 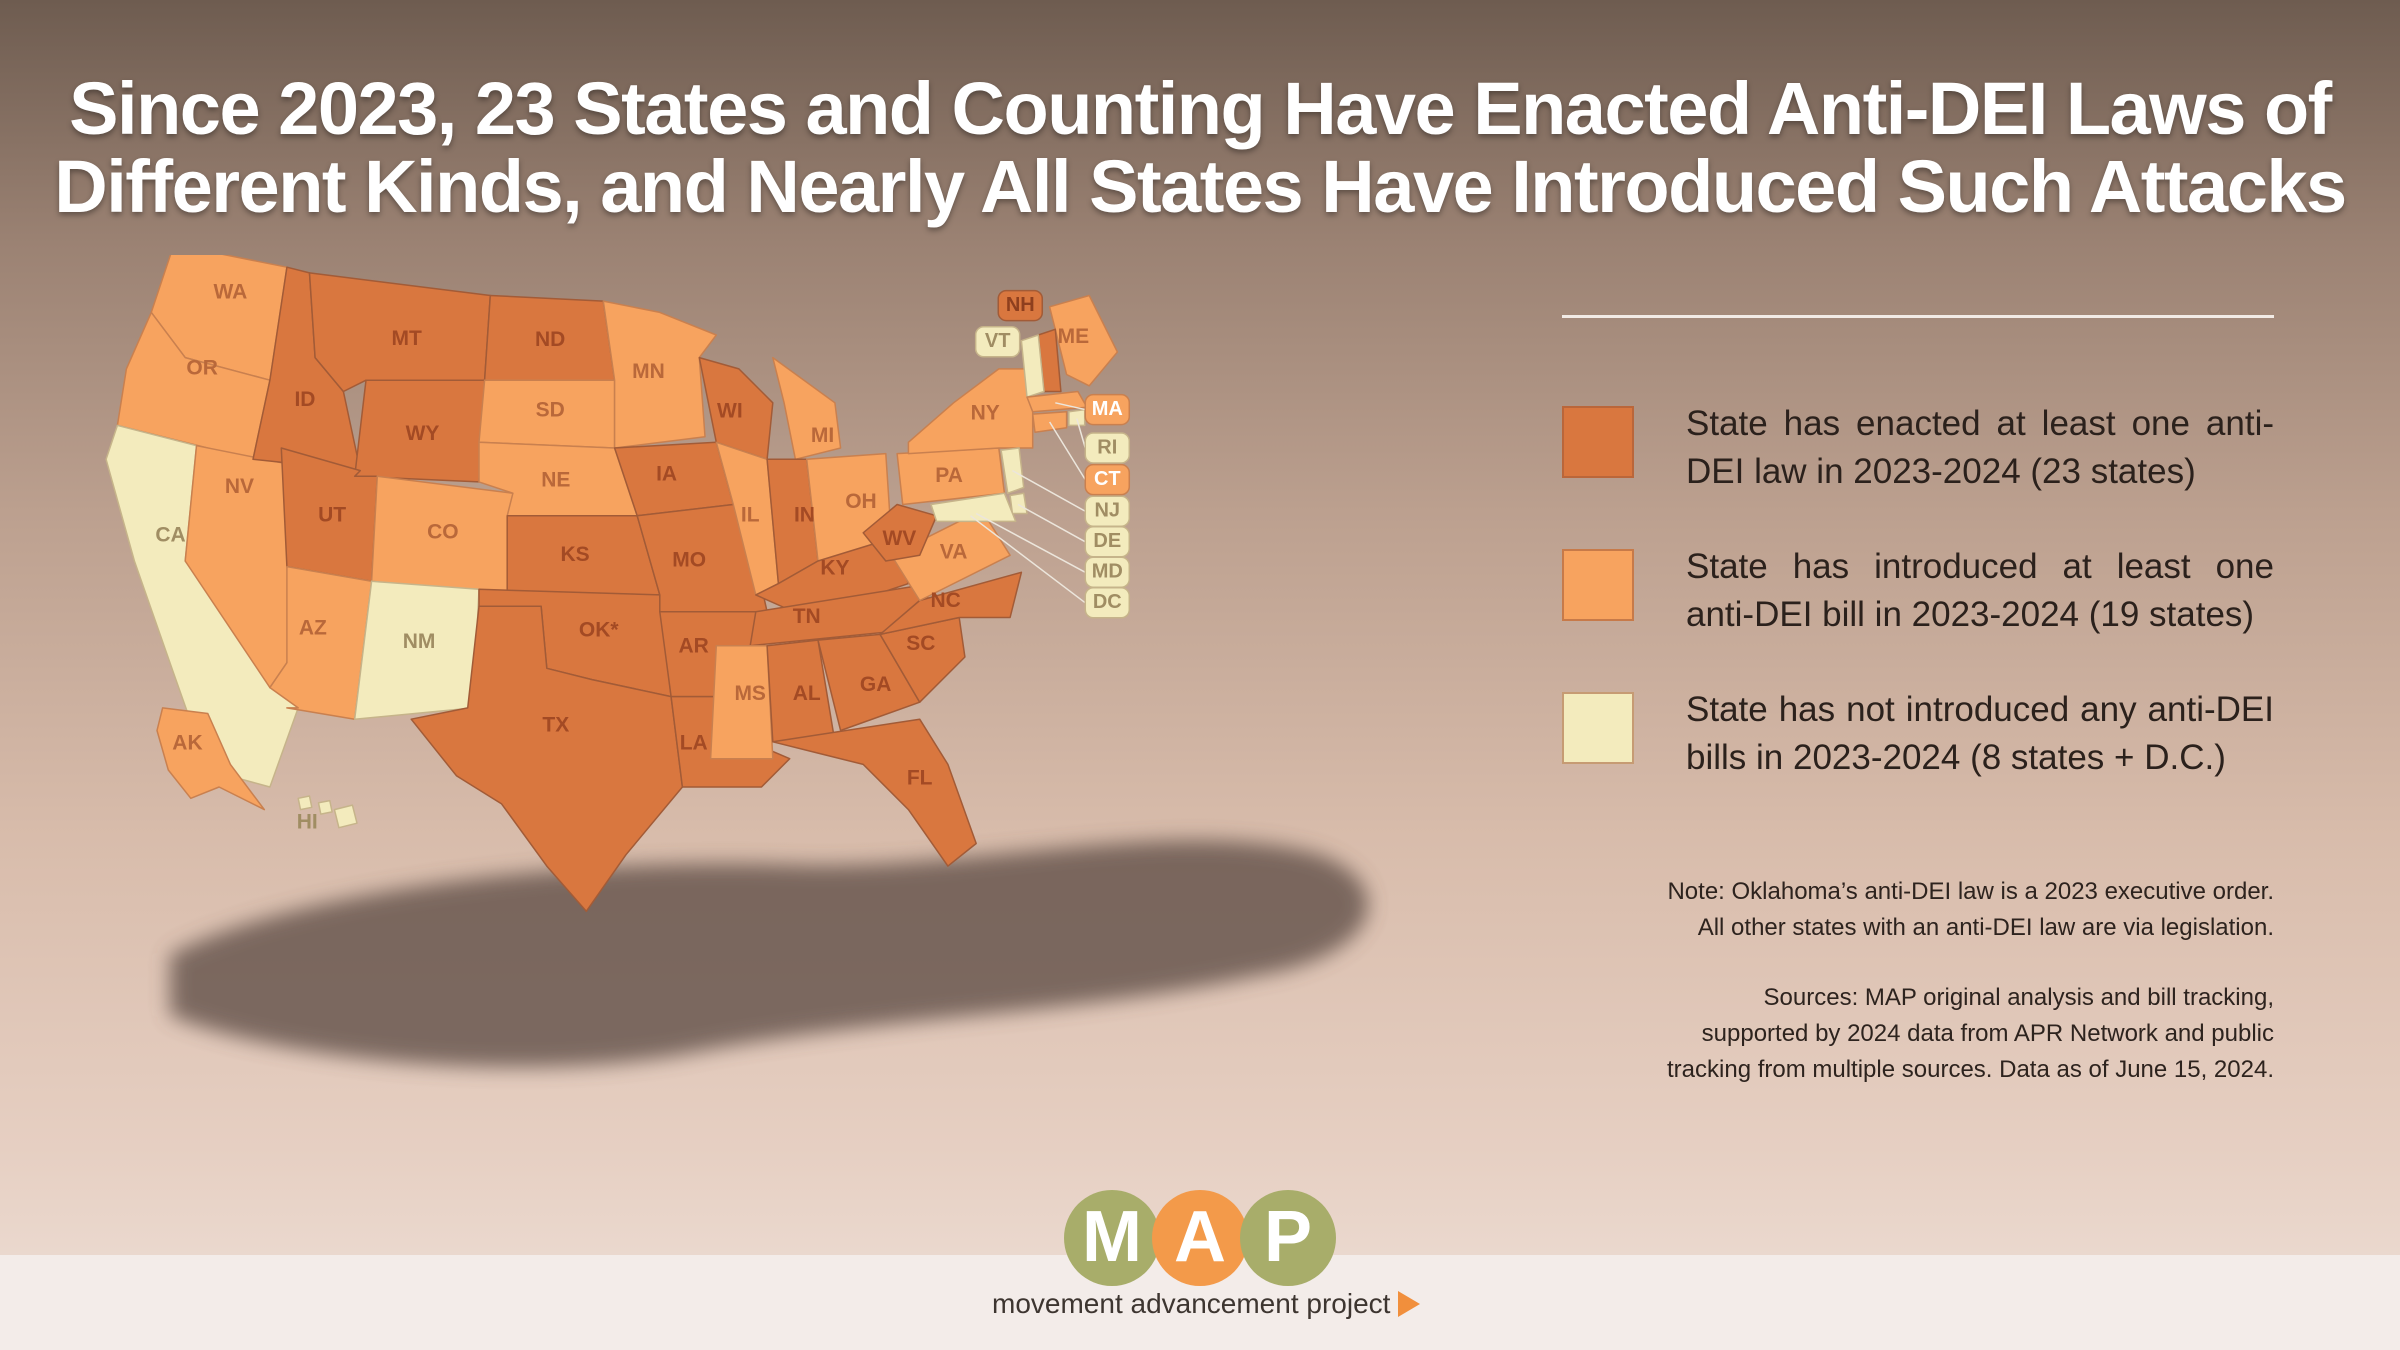 I want to click on leader-line-de, so click(x=1051, y=523).